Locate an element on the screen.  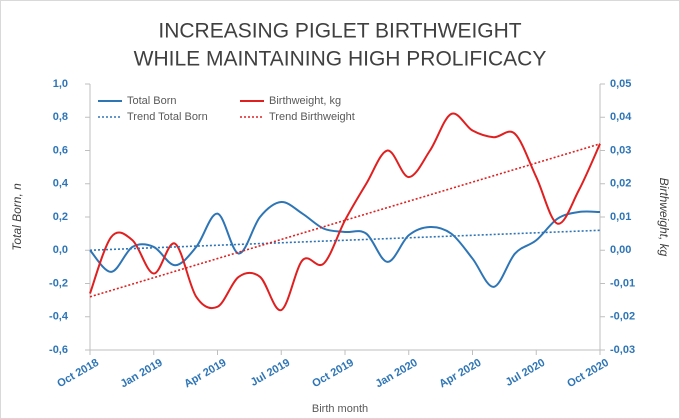
y-tick-label: 0,0 is located at coordinates (60, 250).